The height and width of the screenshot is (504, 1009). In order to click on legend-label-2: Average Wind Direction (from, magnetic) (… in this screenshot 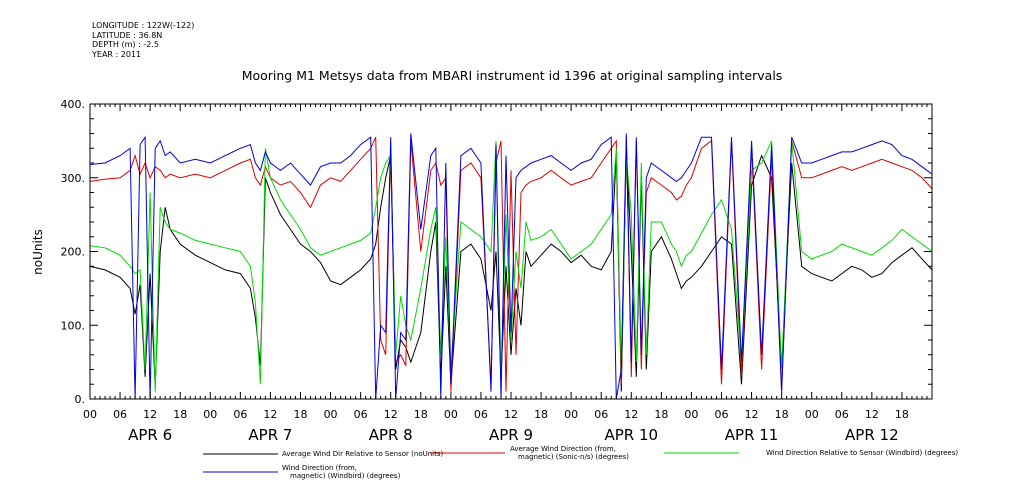, I will do `click(569, 453)`.